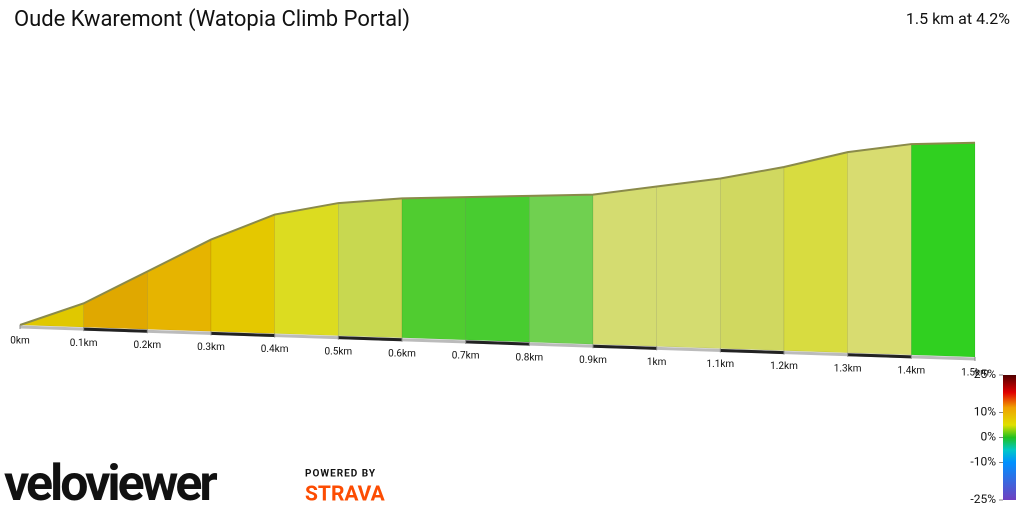 The width and height of the screenshot is (1024, 512). I want to click on x-tick-label: 0.5km, so click(338, 351).